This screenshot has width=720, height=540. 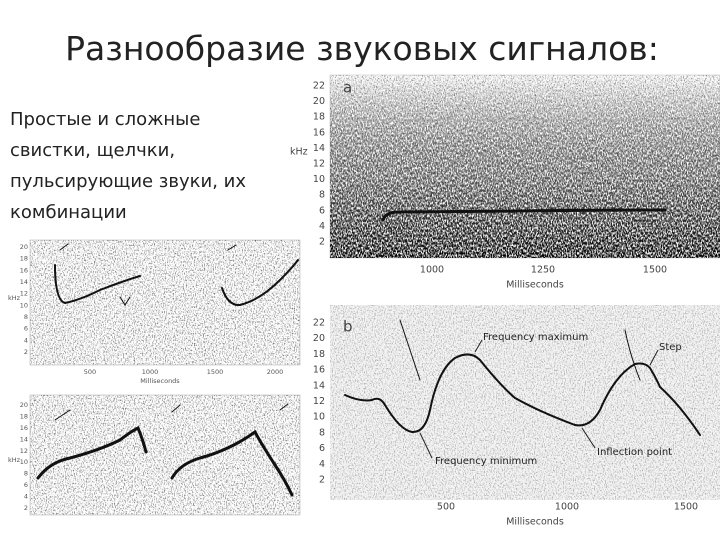 What do you see at coordinates (535, 337) in the screenshot?
I see `annotation: Frequency maximum` at bounding box center [535, 337].